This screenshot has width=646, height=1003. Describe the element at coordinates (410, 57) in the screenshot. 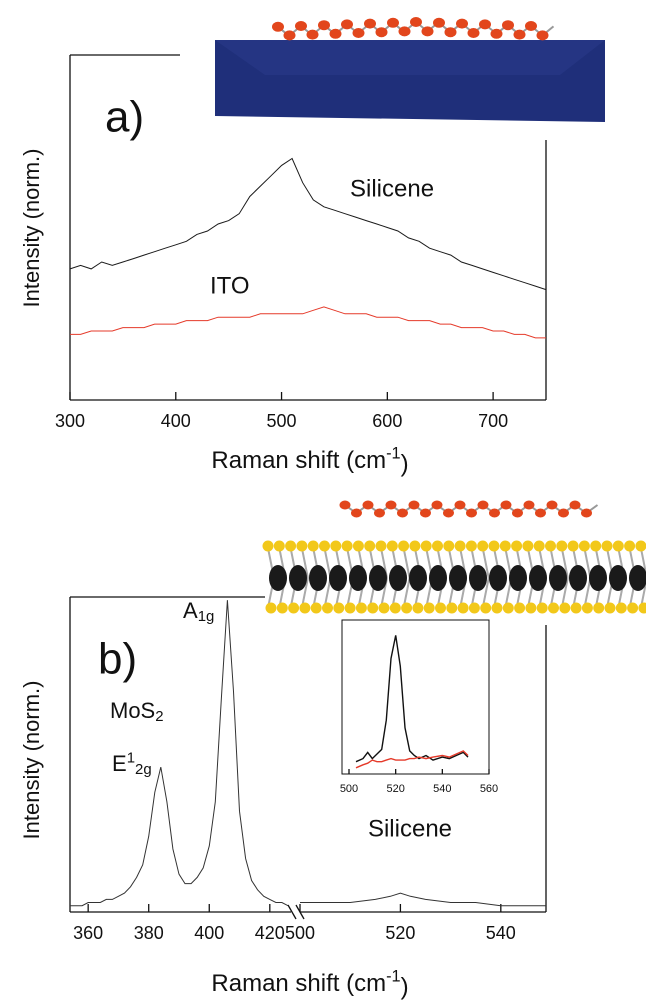

I see `substrate-shade` at that location.